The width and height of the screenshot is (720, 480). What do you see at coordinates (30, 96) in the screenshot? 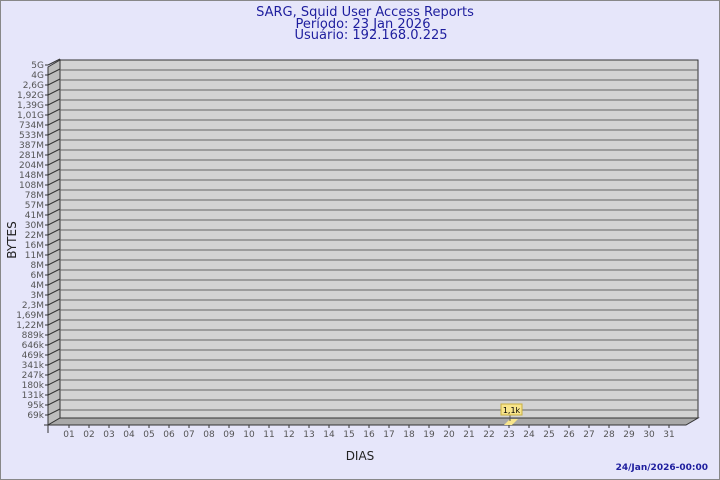
I see `y-tick-label: 1,92G` at bounding box center [30, 96].